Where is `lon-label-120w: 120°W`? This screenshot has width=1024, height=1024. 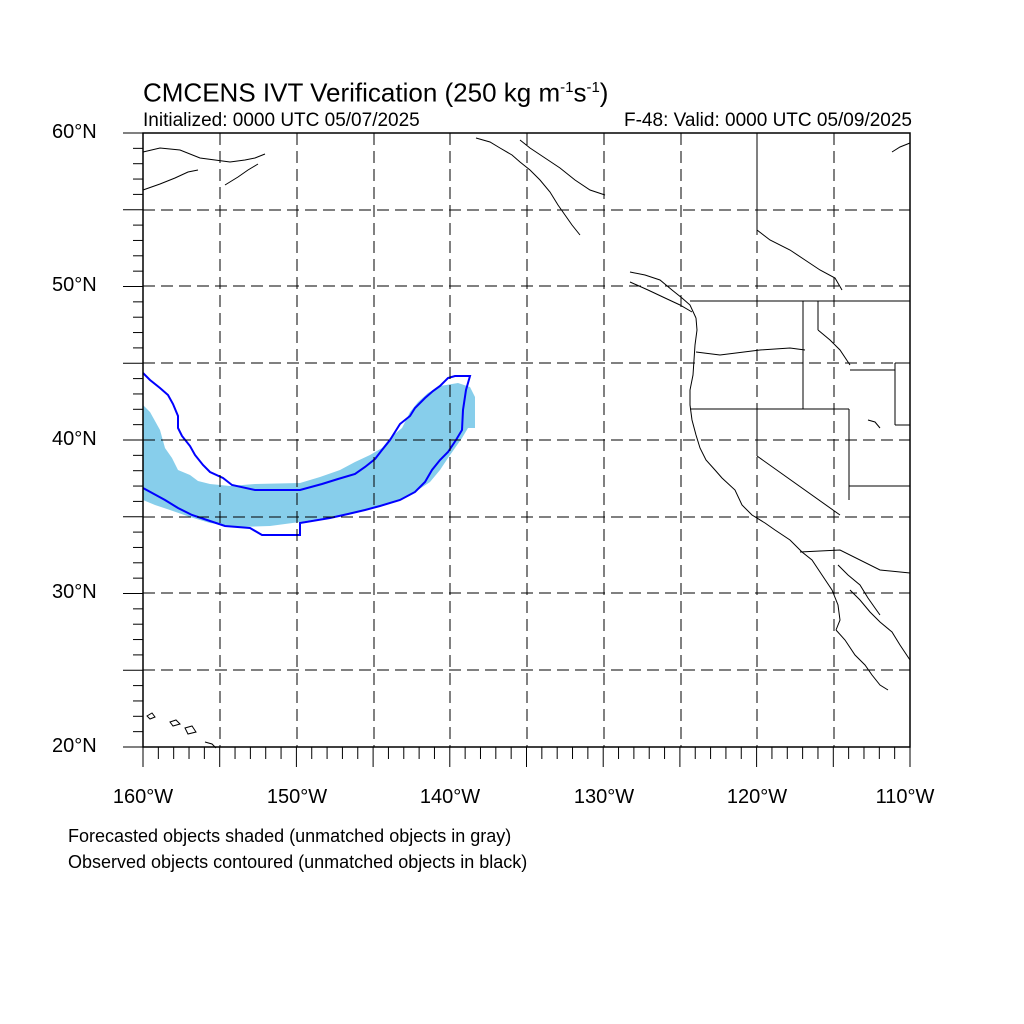
lon-label-120w: 120°W is located at coordinates (757, 797).